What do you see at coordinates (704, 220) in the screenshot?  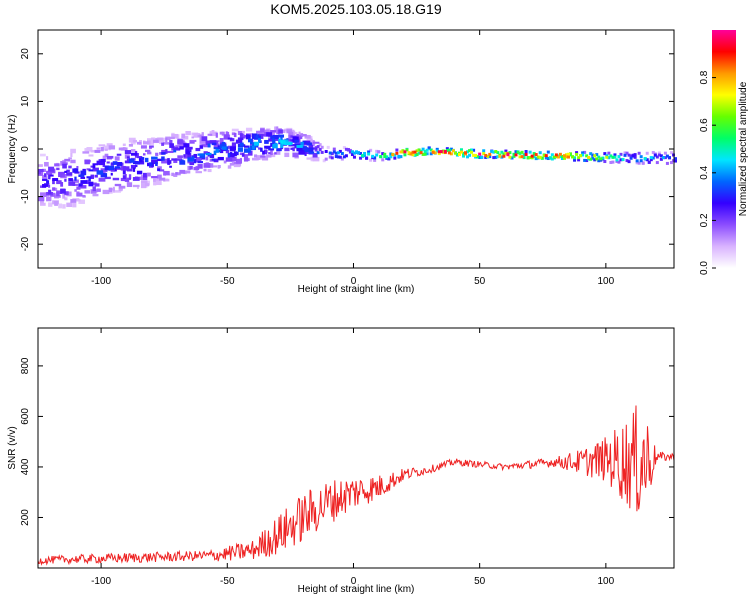 I see `colorbar-tick-label: 0.2` at bounding box center [704, 220].